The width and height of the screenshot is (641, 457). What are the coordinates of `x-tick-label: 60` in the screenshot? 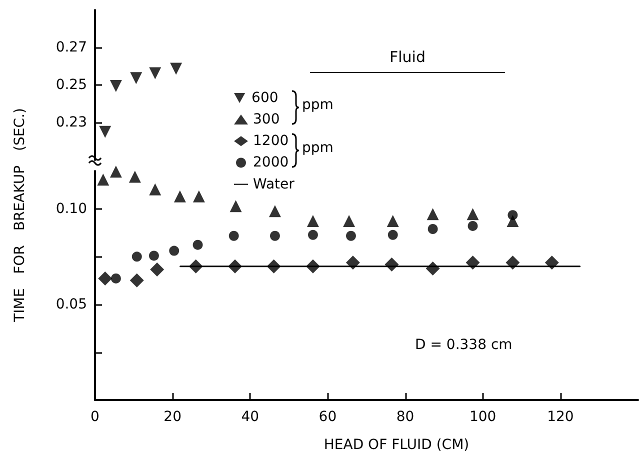 It's located at (327, 417).